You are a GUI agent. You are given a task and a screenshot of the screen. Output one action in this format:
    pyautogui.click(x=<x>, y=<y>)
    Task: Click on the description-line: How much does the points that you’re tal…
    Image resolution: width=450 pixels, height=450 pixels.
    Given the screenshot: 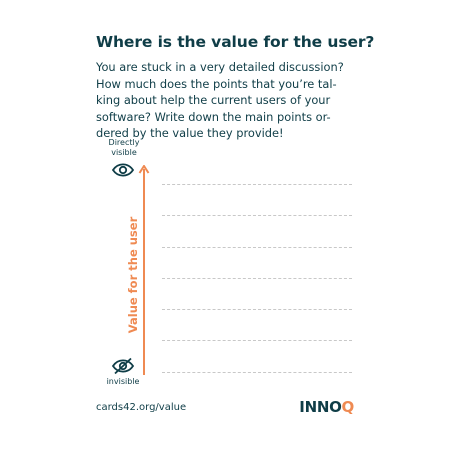 What is the action you would take?
    pyautogui.click(x=216, y=83)
    